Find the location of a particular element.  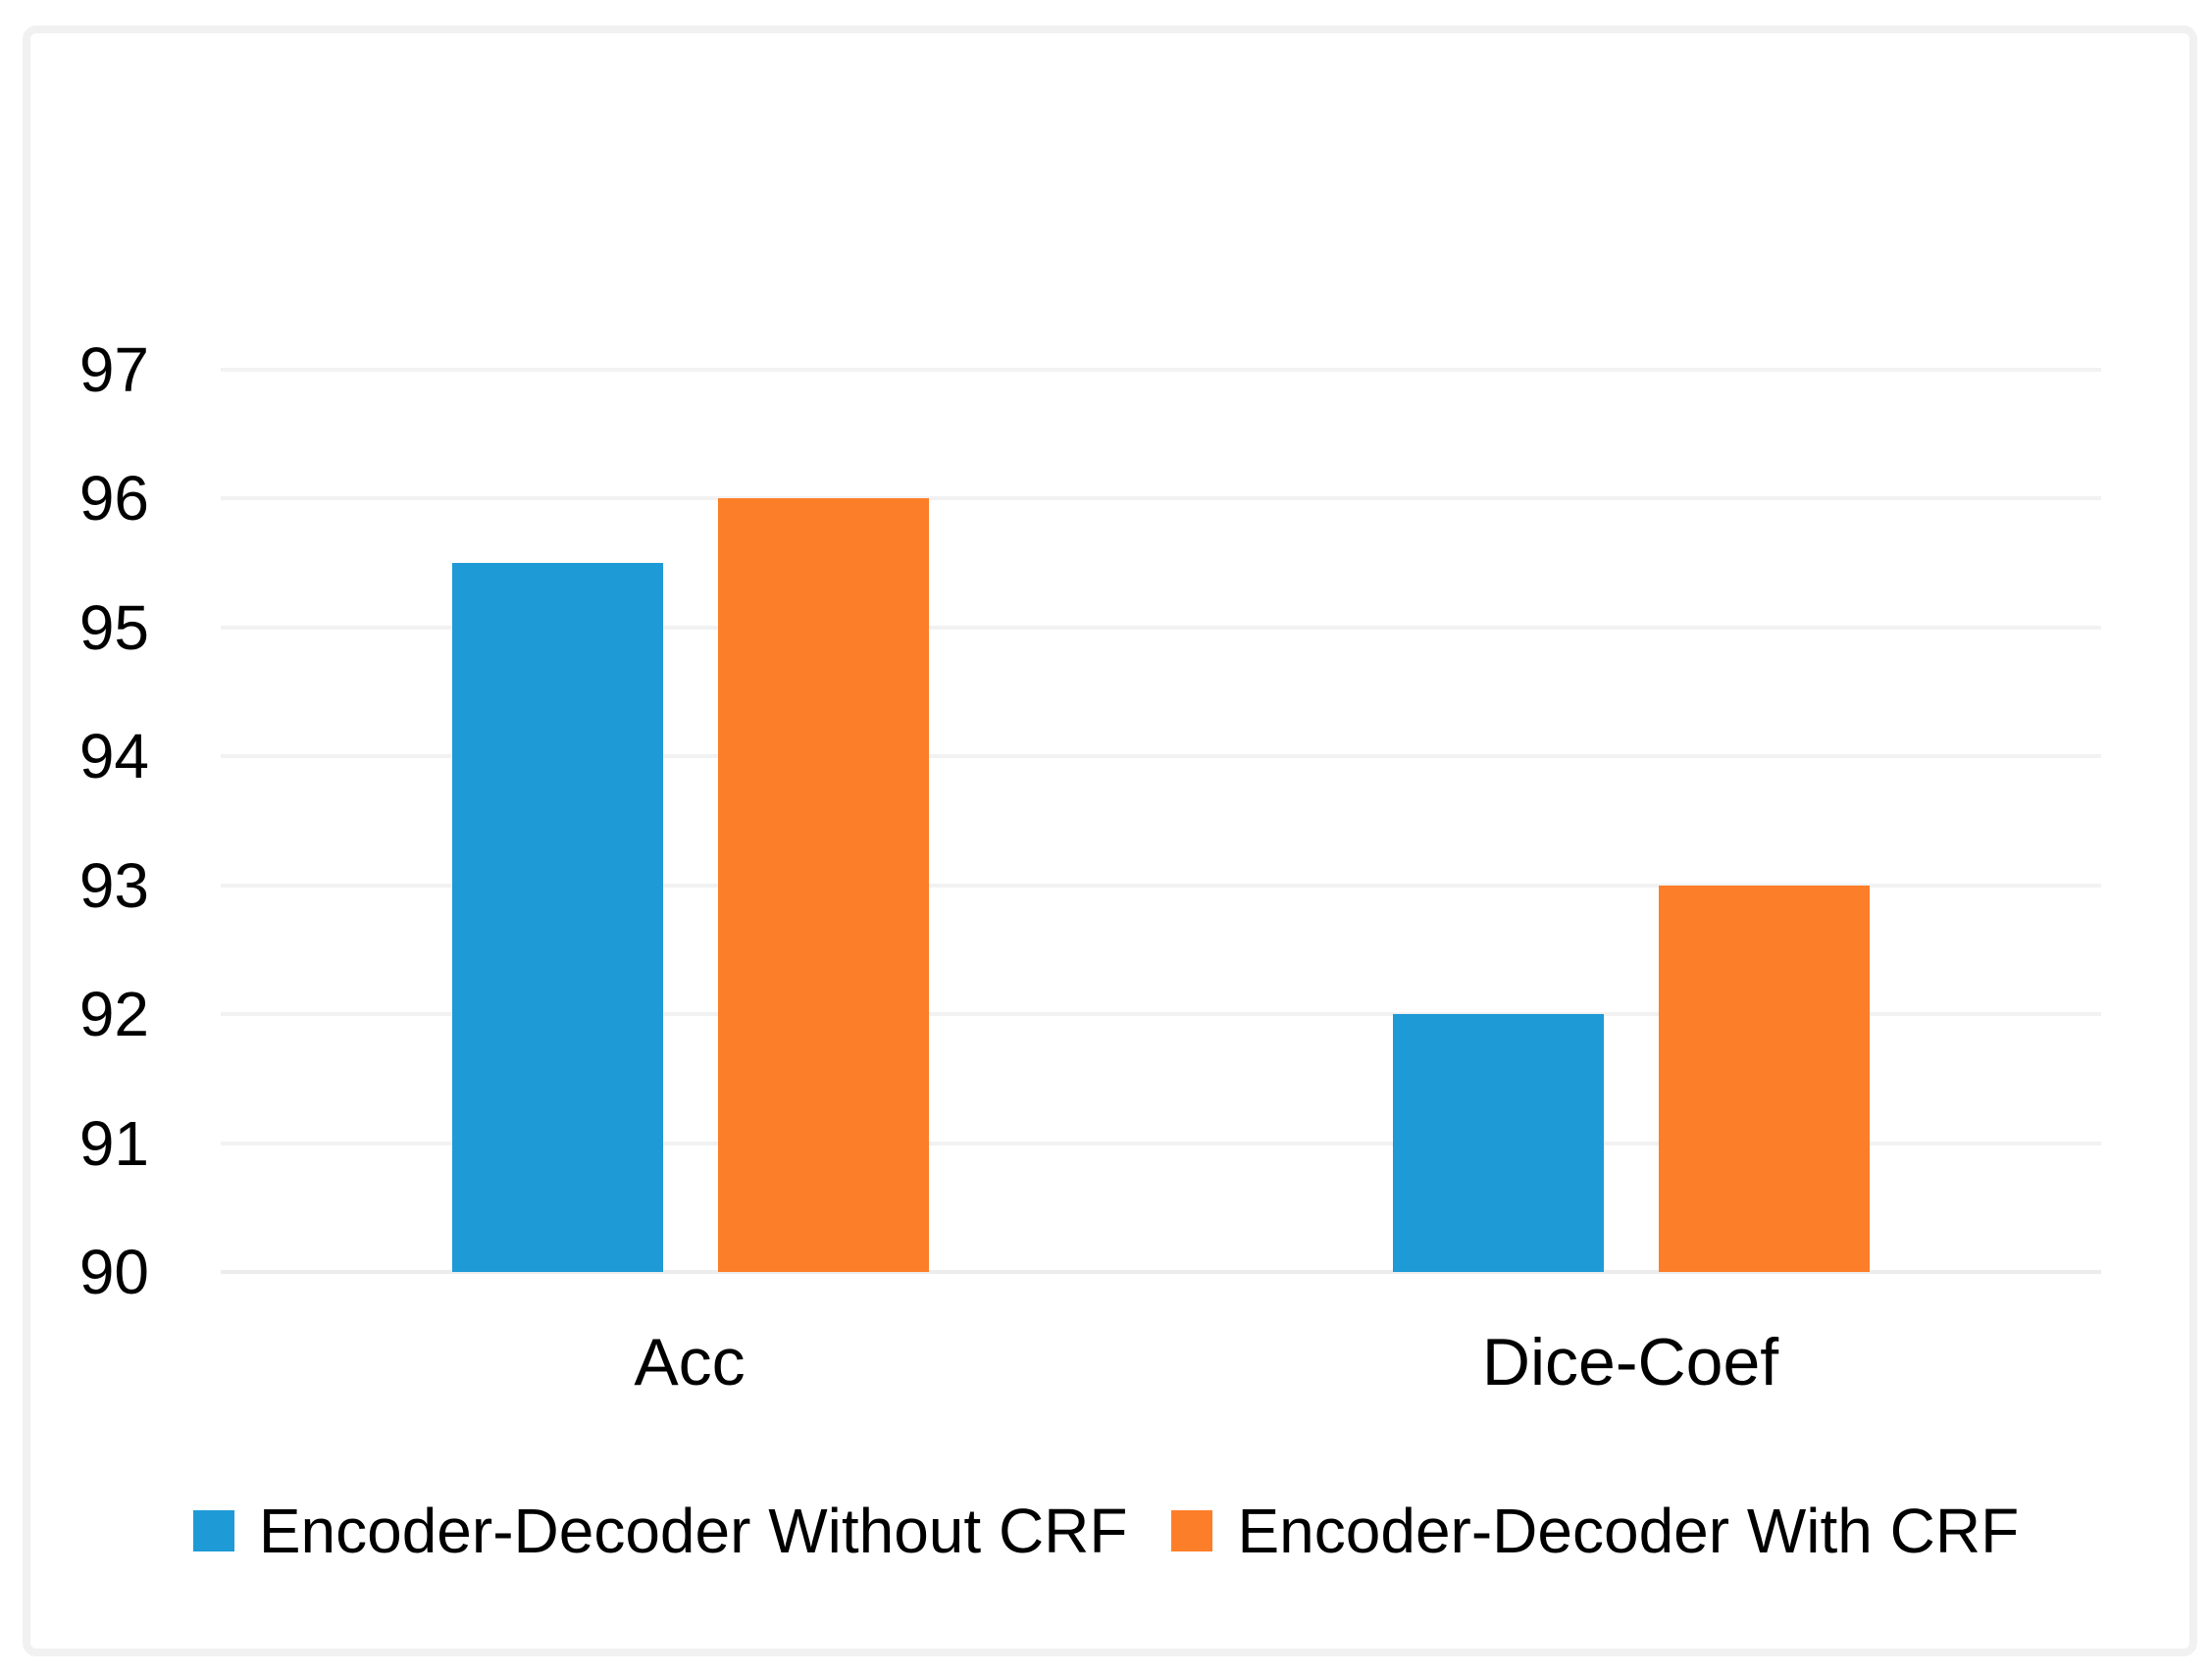

legend-swatch-without-crf-icon is located at coordinates (213, 1530).